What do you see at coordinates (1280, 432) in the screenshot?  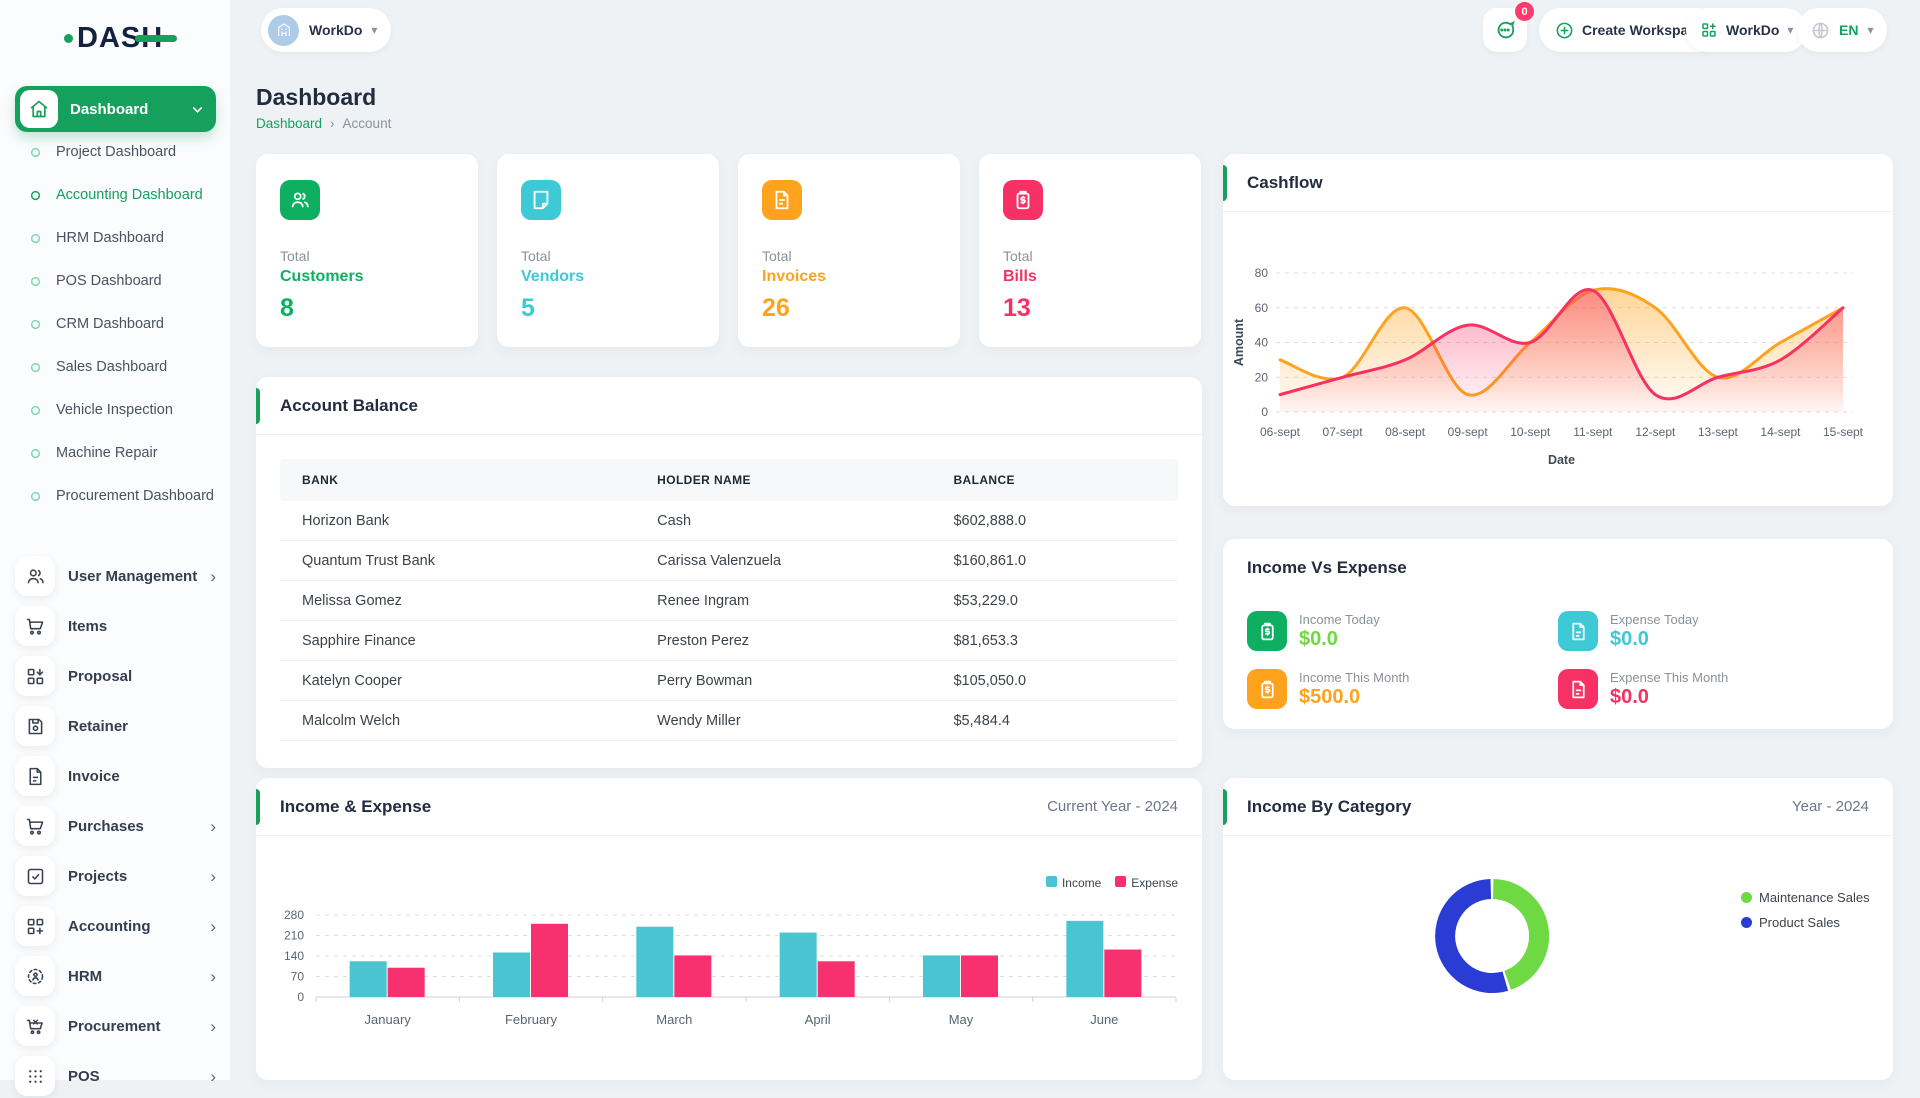 I see `svg-text: 06-sept` at bounding box center [1280, 432].